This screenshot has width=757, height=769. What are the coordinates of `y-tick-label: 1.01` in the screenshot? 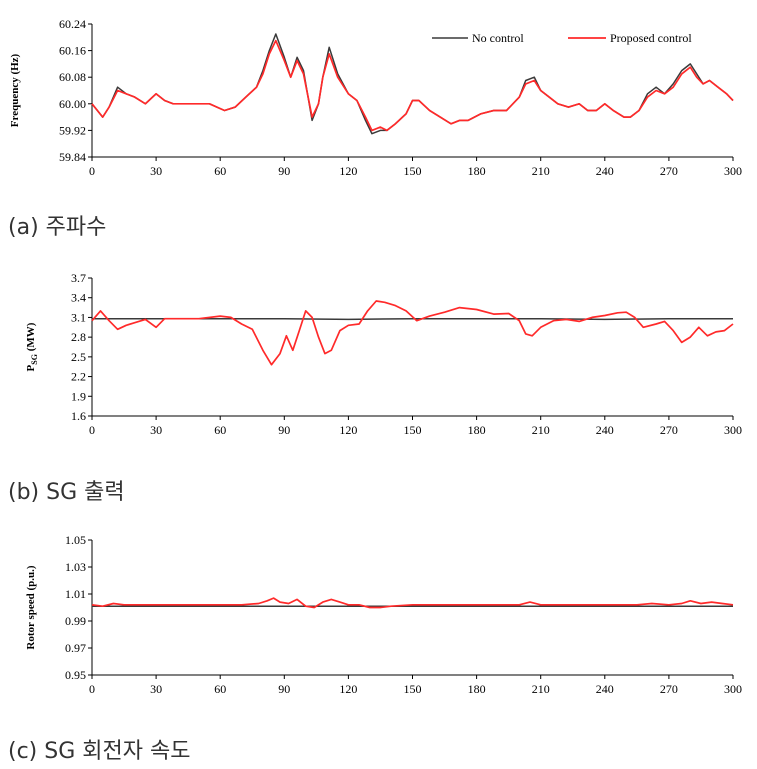 It's located at (75, 594).